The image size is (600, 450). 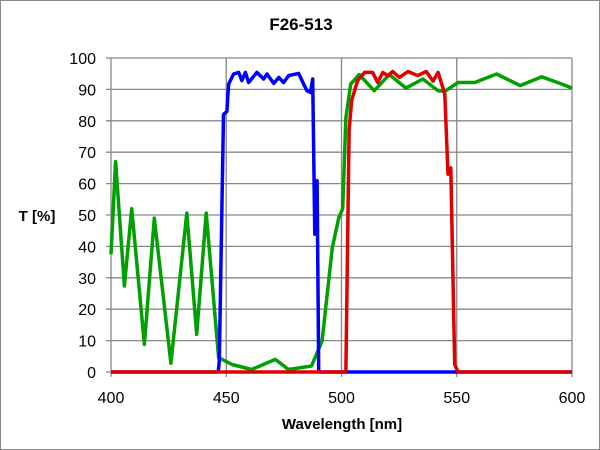 I want to click on y-tick-label: 60, so click(x=87, y=185).